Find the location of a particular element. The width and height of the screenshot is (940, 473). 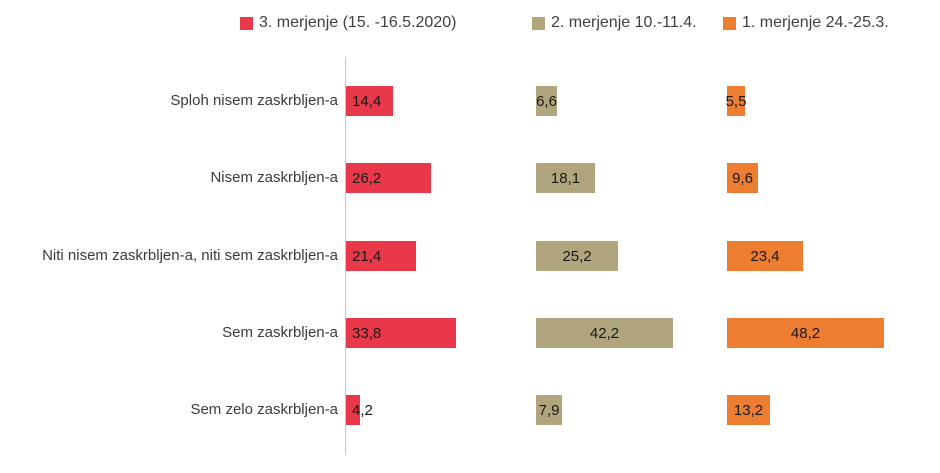

bar-value-label: 33,8 is located at coordinates (367, 333).